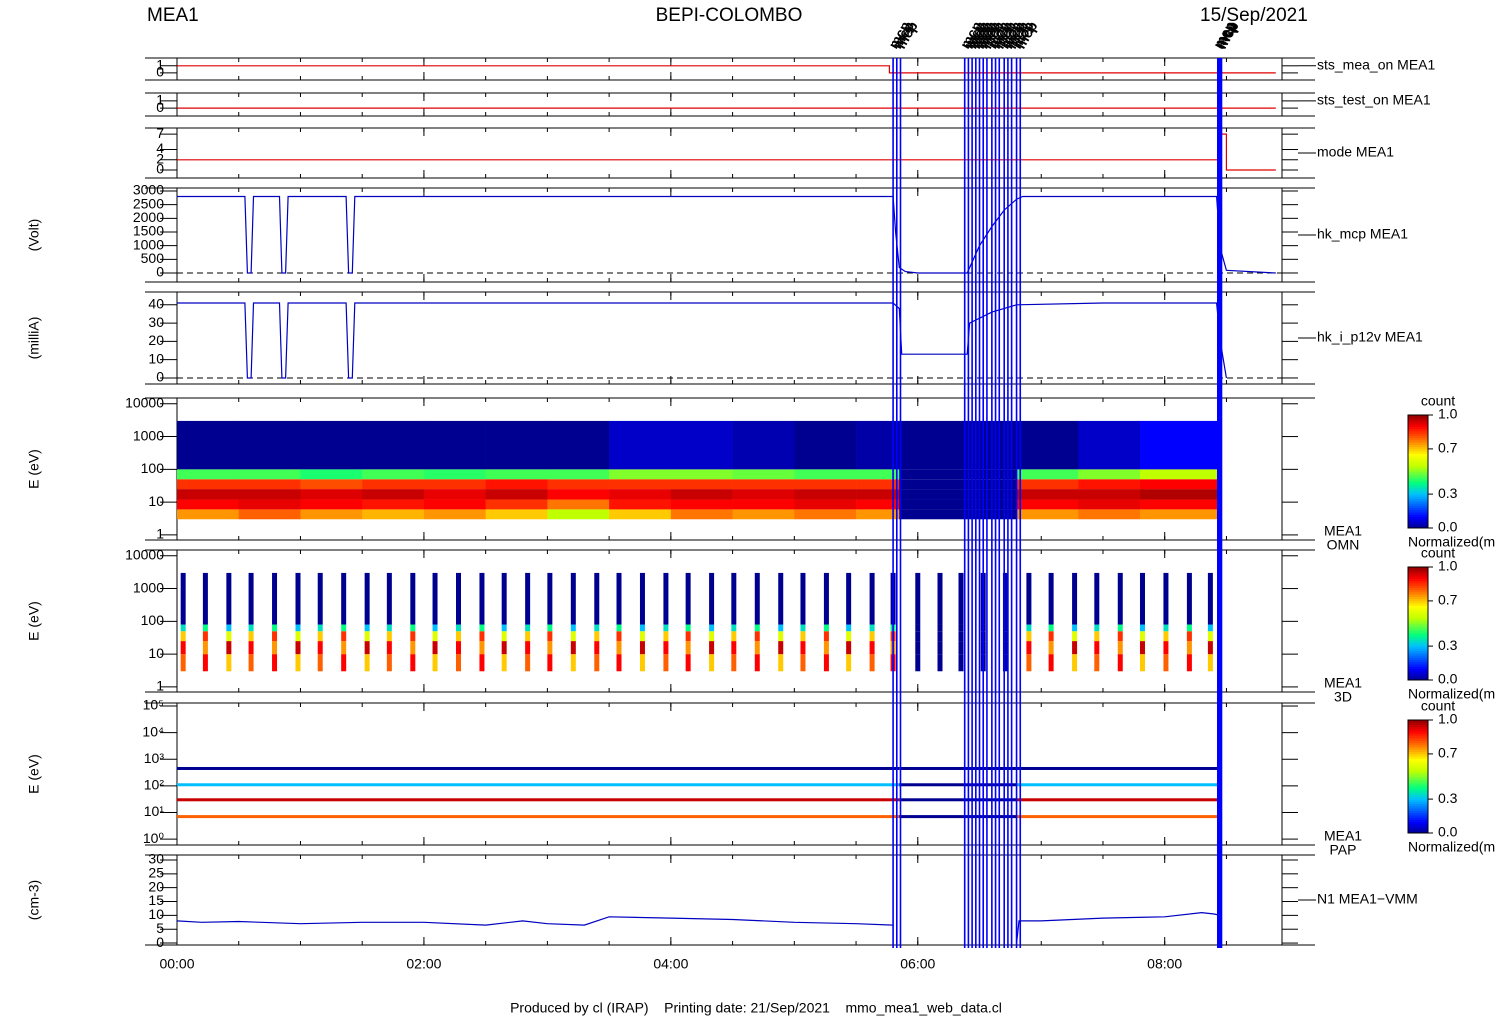 This screenshot has width=1512, height=1020. Describe the element at coordinates (156, 873) in the screenshot. I see `y-tick-label: 25` at that location.